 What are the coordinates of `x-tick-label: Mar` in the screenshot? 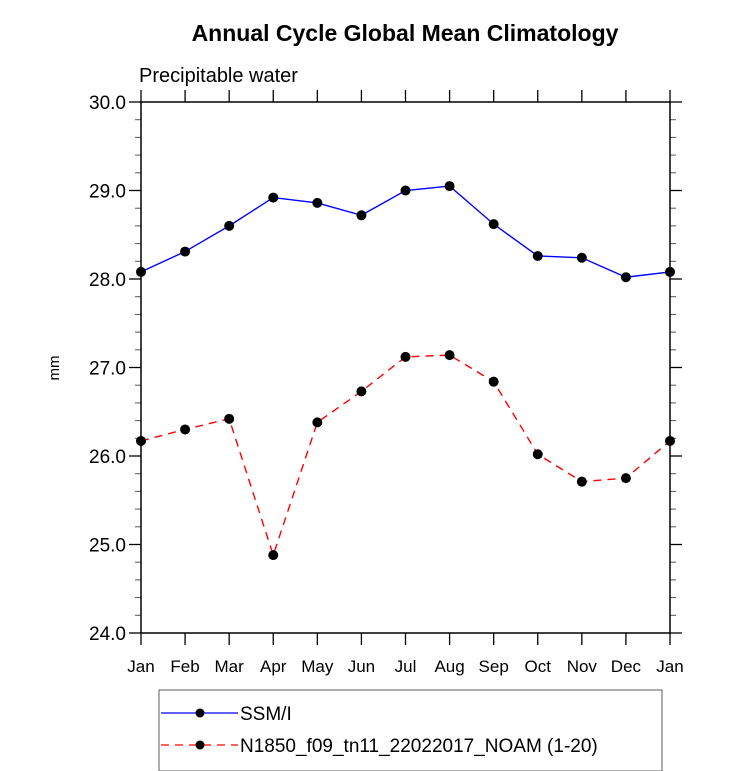 It's located at (230, 666).